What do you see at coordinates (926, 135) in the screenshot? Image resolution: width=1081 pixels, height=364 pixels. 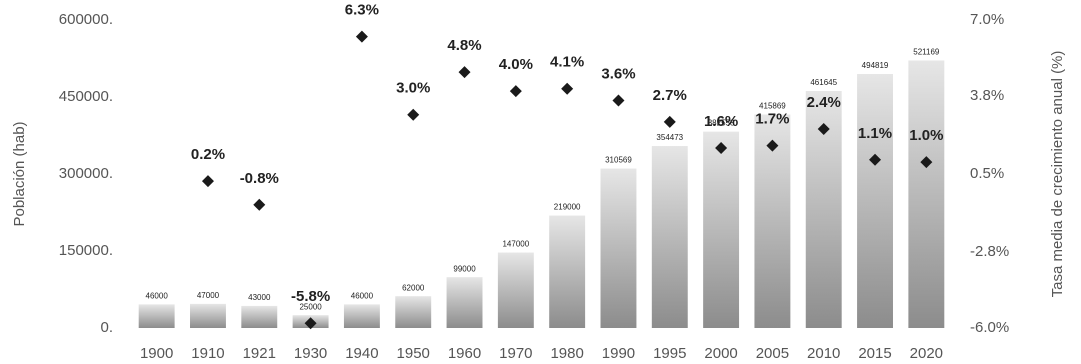 I see `point-value-label: 1.0%` at bounding box center [926, 135].